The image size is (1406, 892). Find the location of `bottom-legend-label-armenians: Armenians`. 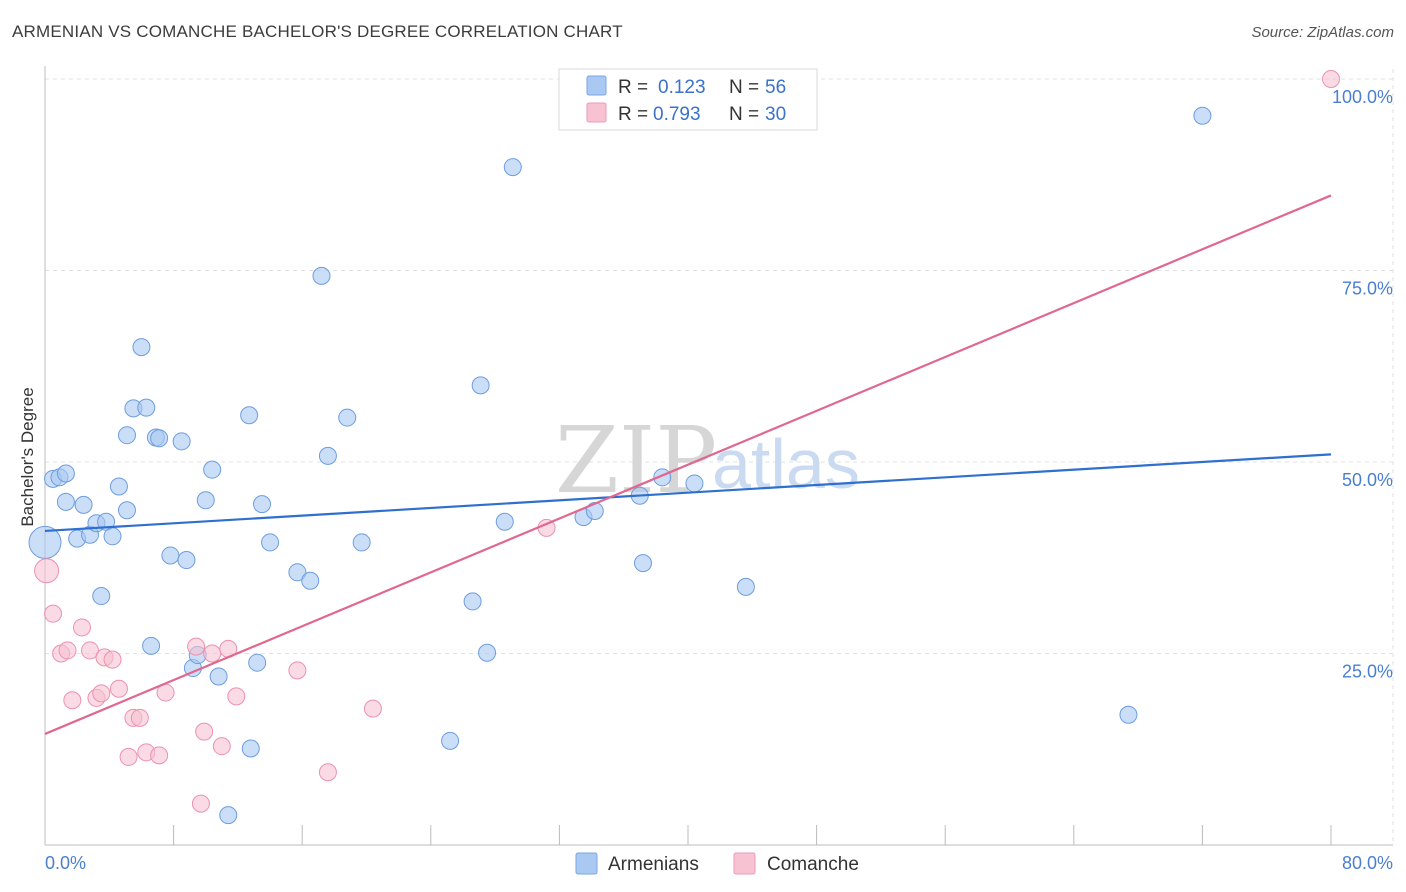

bottom-legend-label-armenians: Armenians is located at coordinates (653, 864).